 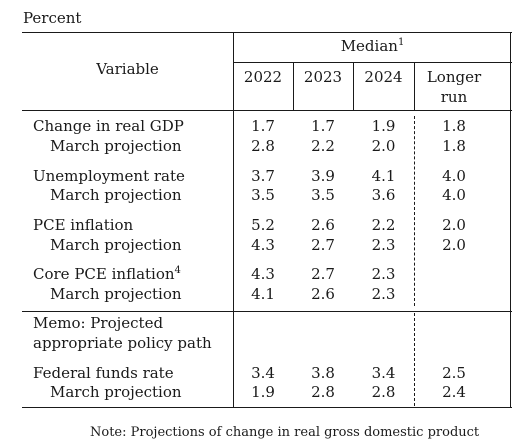 What do you see at coordinates (263, 146) in the screenshot?
I see `cell-2022: 2.8` at bounding box center [263, 146].